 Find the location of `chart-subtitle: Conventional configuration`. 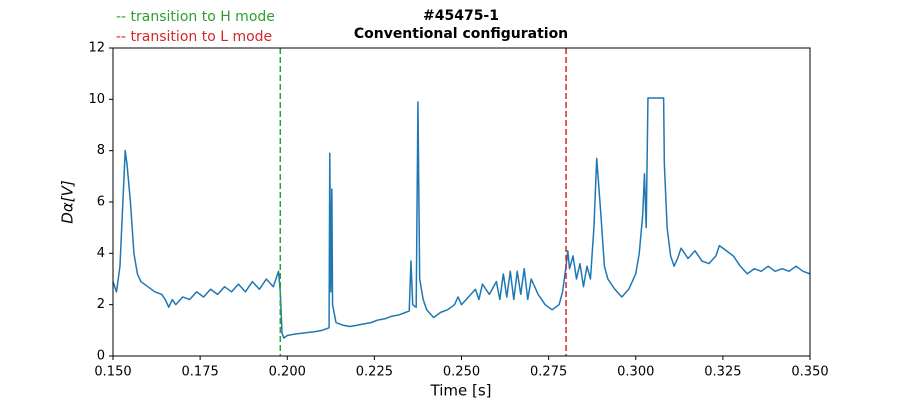

chart-subtitle: Conventional configuration is located at coordinates (461, 34).